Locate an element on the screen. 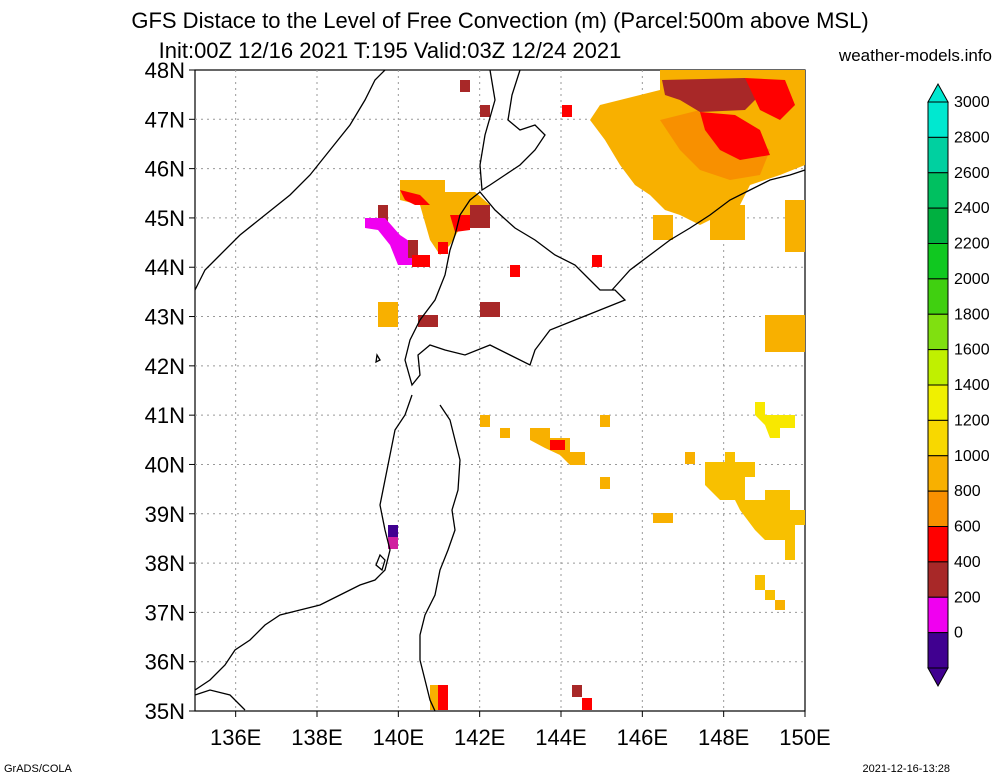  field-region-40-east is located at coordinates (755, 506).